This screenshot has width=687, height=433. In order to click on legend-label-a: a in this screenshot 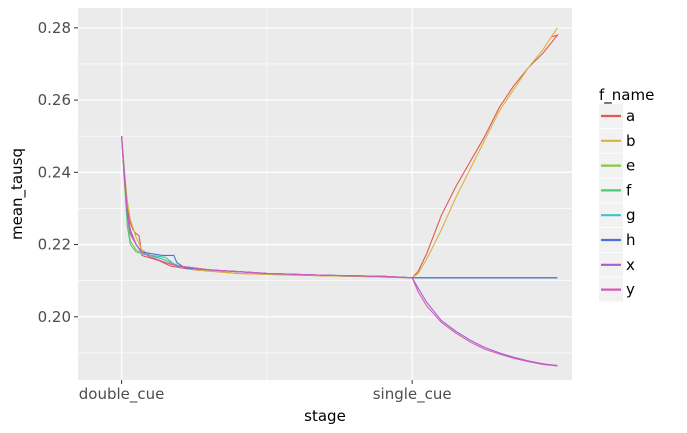, I will do `click(630, 116)`.